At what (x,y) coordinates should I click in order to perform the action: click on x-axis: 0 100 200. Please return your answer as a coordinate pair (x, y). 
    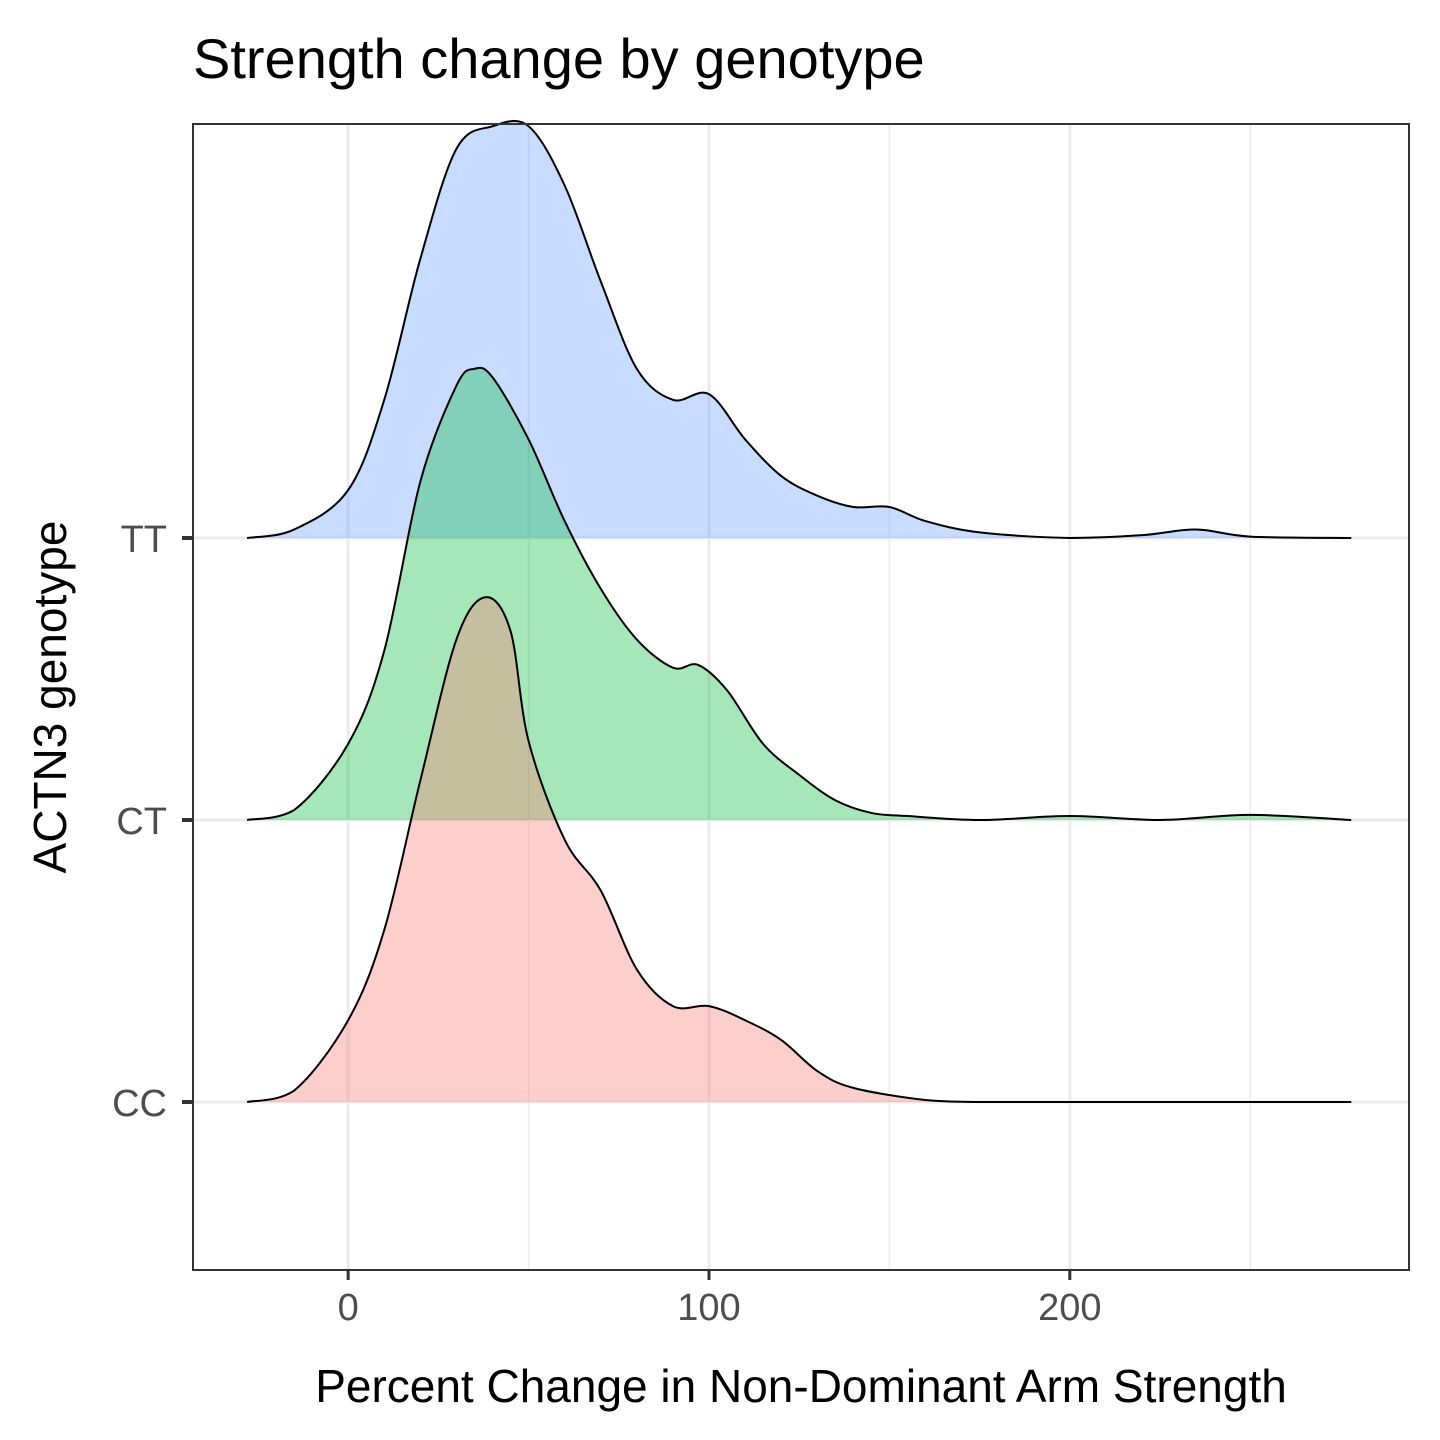
    Looking at the image, I should click on (720, 1299).